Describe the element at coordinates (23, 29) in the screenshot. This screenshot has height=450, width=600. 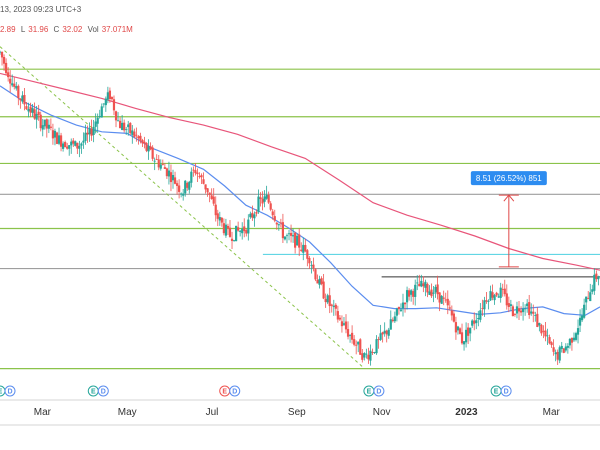
I see `ohlc-low-label: L` at that location.